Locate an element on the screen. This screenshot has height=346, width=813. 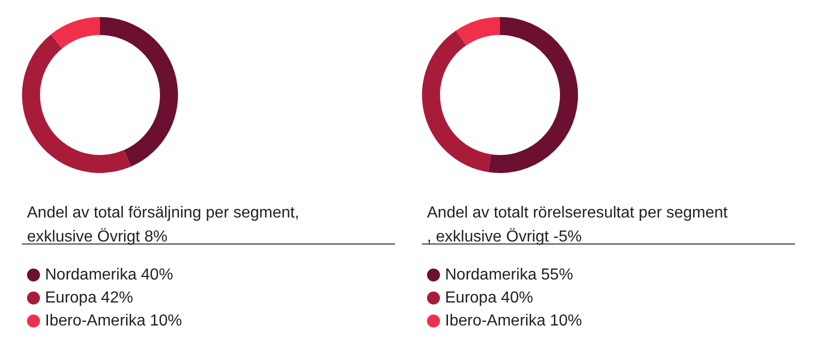
legend-label: Nordamerika 40% is located at coordinates (109, 275).